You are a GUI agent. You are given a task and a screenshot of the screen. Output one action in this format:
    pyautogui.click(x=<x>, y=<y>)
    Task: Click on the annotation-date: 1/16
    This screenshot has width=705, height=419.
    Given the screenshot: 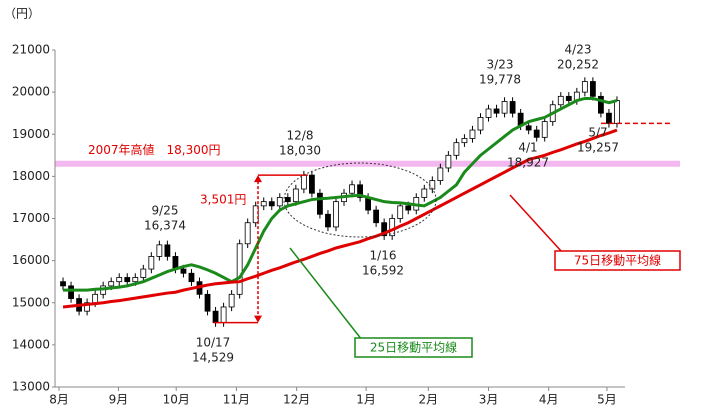 What is the action you would take?
    pyautogui.click(x=383, y=256)
    